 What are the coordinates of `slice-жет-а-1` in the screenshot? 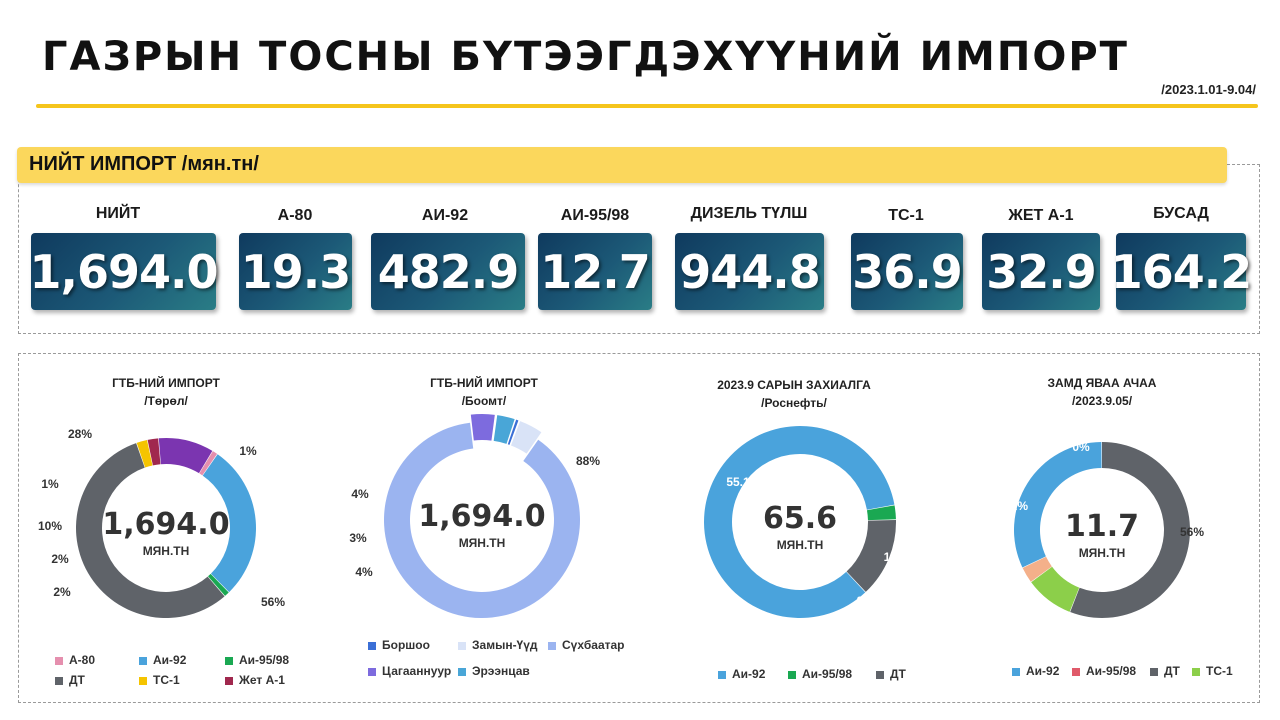 It's located at (154, 452).